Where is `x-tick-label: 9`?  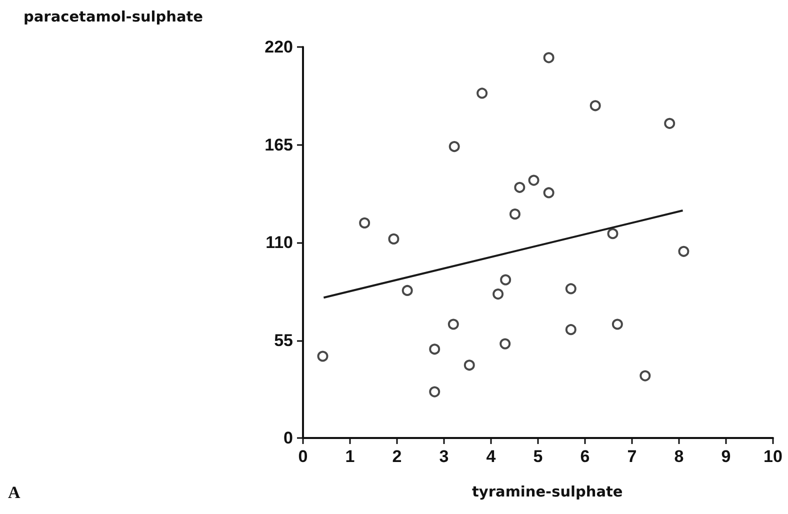
x-tick-label: 9 is located at coordinates (726, 456).